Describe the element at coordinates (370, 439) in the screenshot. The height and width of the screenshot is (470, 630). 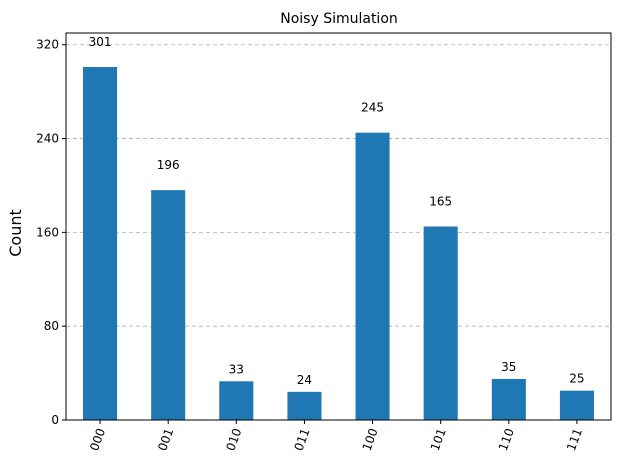
I see `x-tick-label-100: 100` at that location.